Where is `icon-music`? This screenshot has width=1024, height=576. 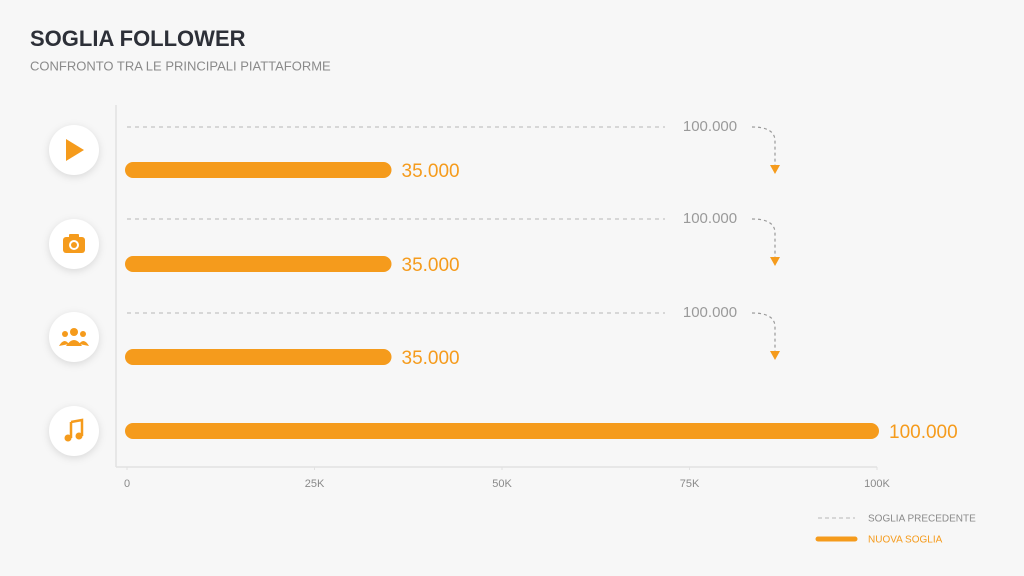 icon-music is located at coordinates (74, 431).